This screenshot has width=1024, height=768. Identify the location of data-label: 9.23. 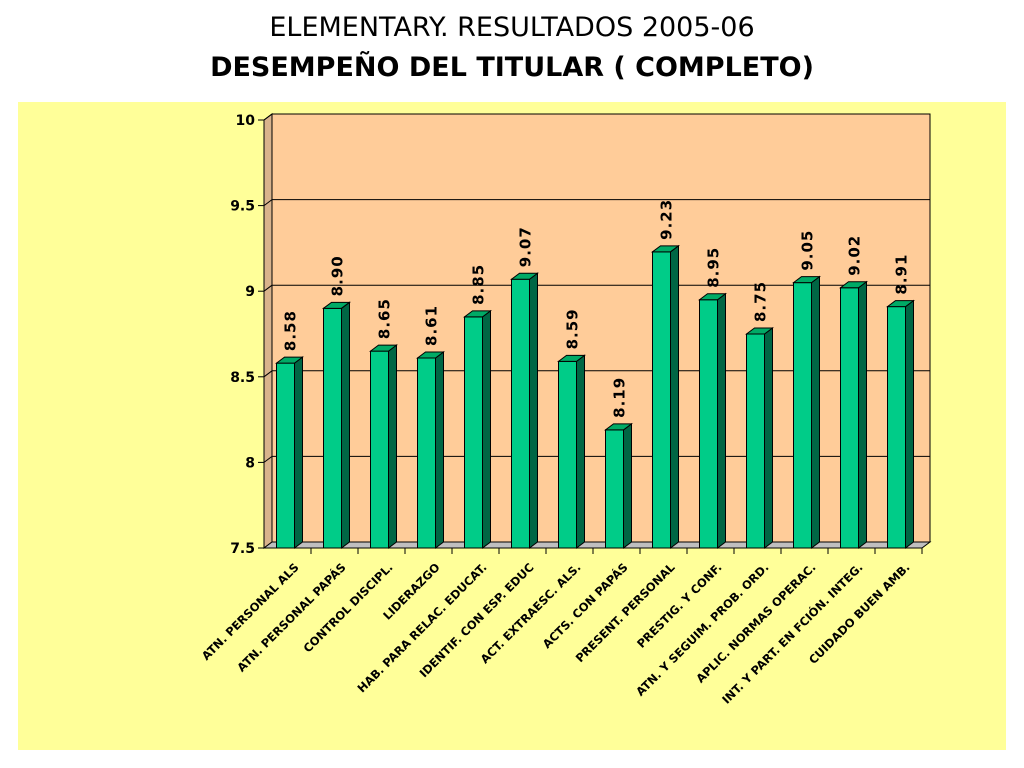
(667, 219).